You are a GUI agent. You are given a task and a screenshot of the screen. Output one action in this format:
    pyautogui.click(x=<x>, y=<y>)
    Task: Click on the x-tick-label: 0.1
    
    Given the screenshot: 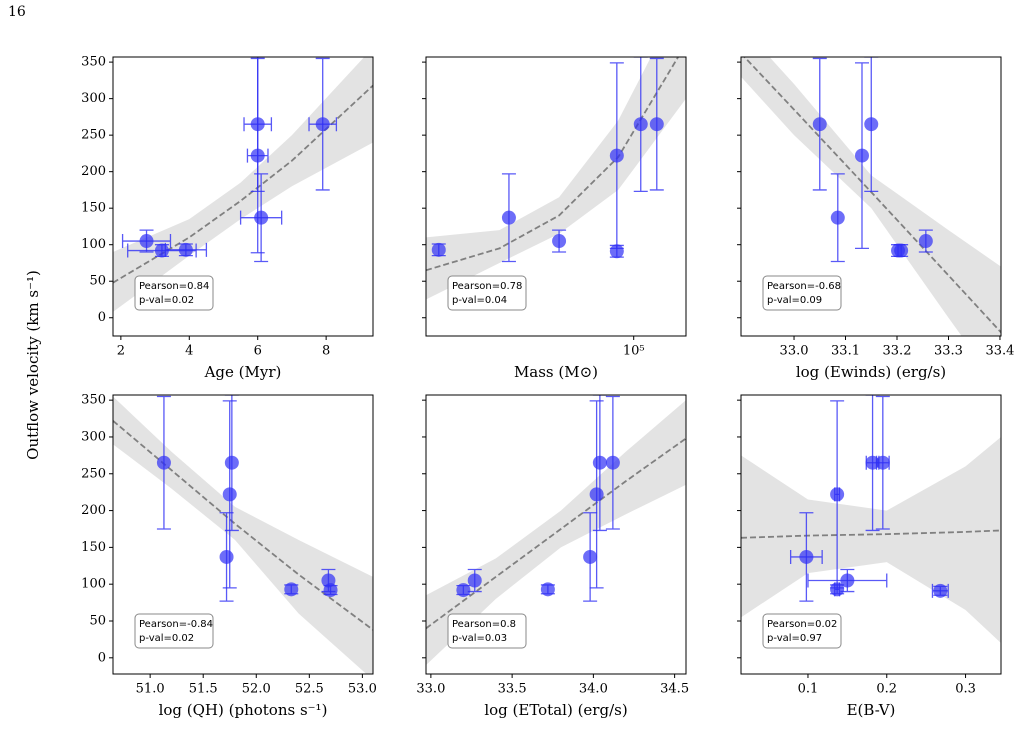 What is the action you would take?
    pyautogui.click(x=808, y=689)
    